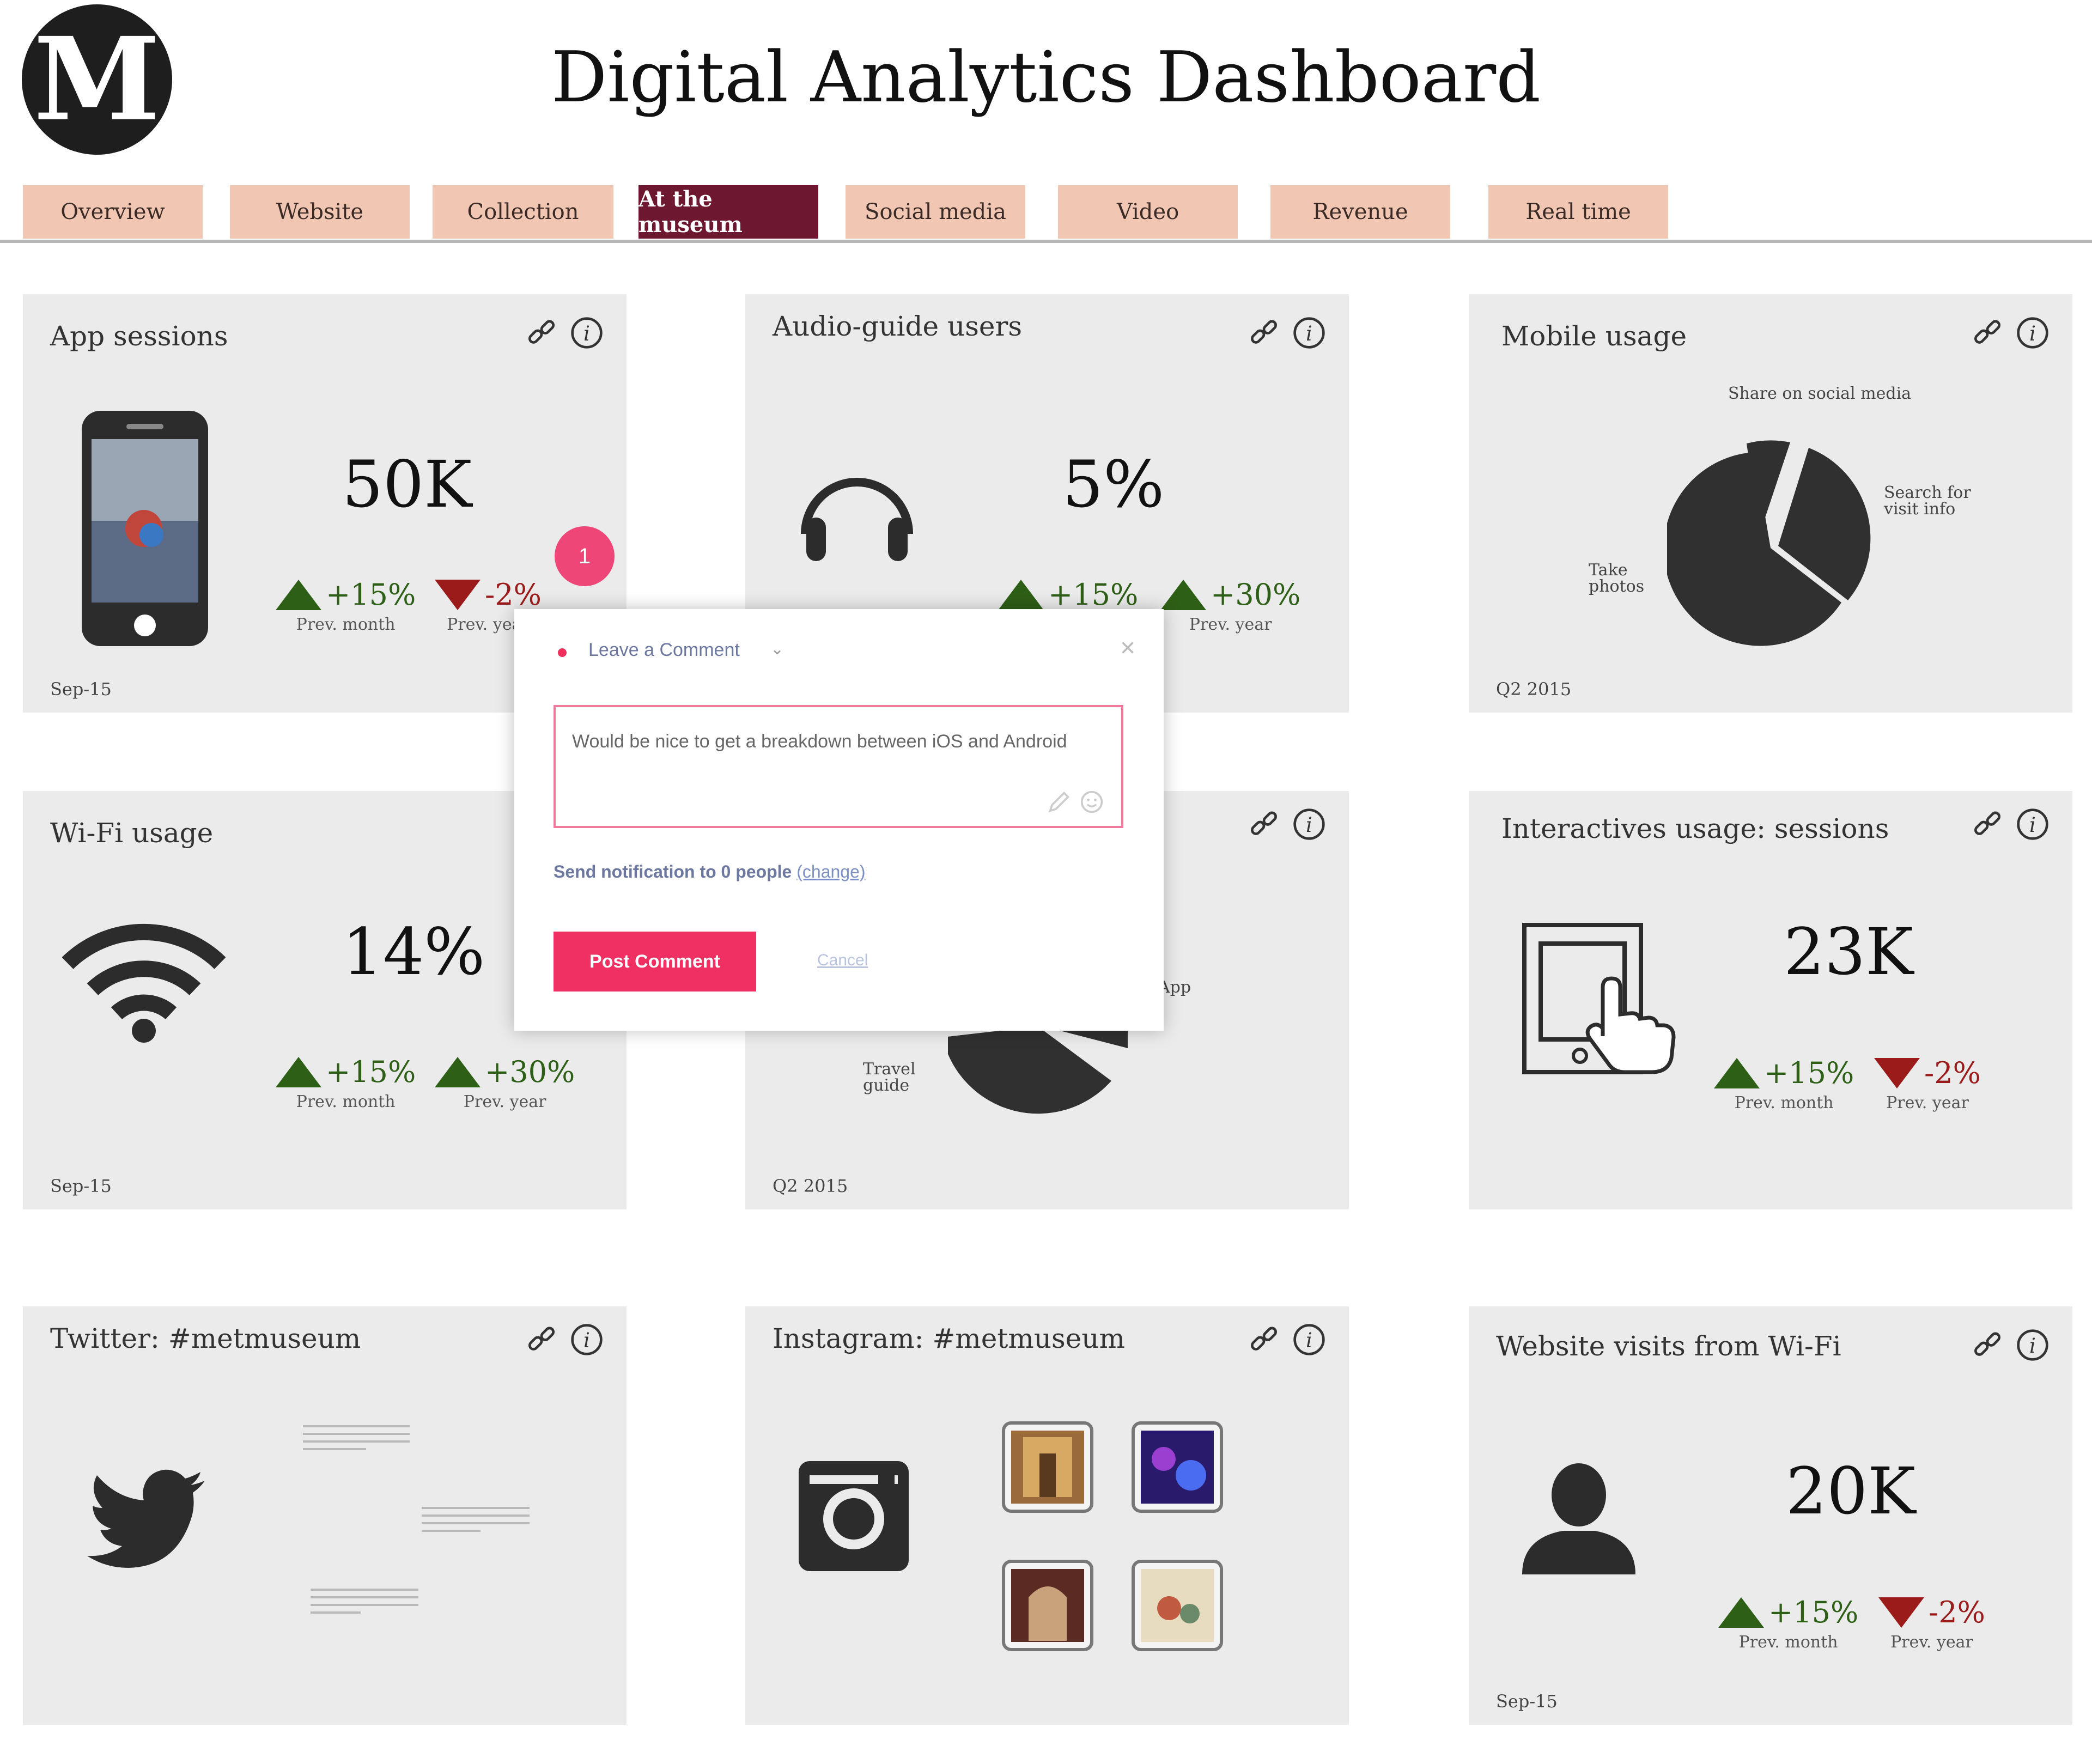 This screenshot has width=2092, height=1764. Describe the element at coordinates (655, 962) in the screenshot. I see `post-comment-button: Post Comment` at that location.